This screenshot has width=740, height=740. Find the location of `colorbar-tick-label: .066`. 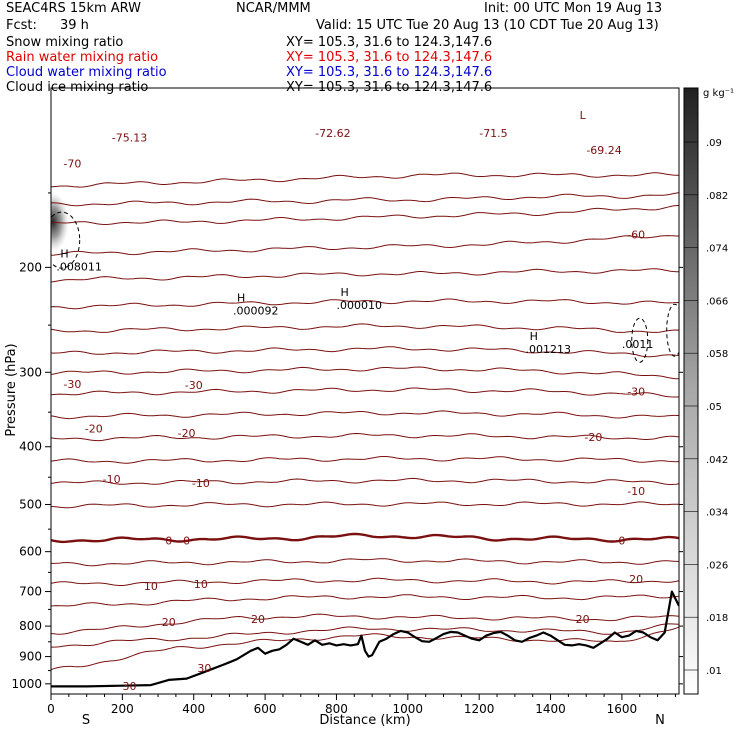

colorbar-tick-label: .066 is located at coordinates (717, 301).